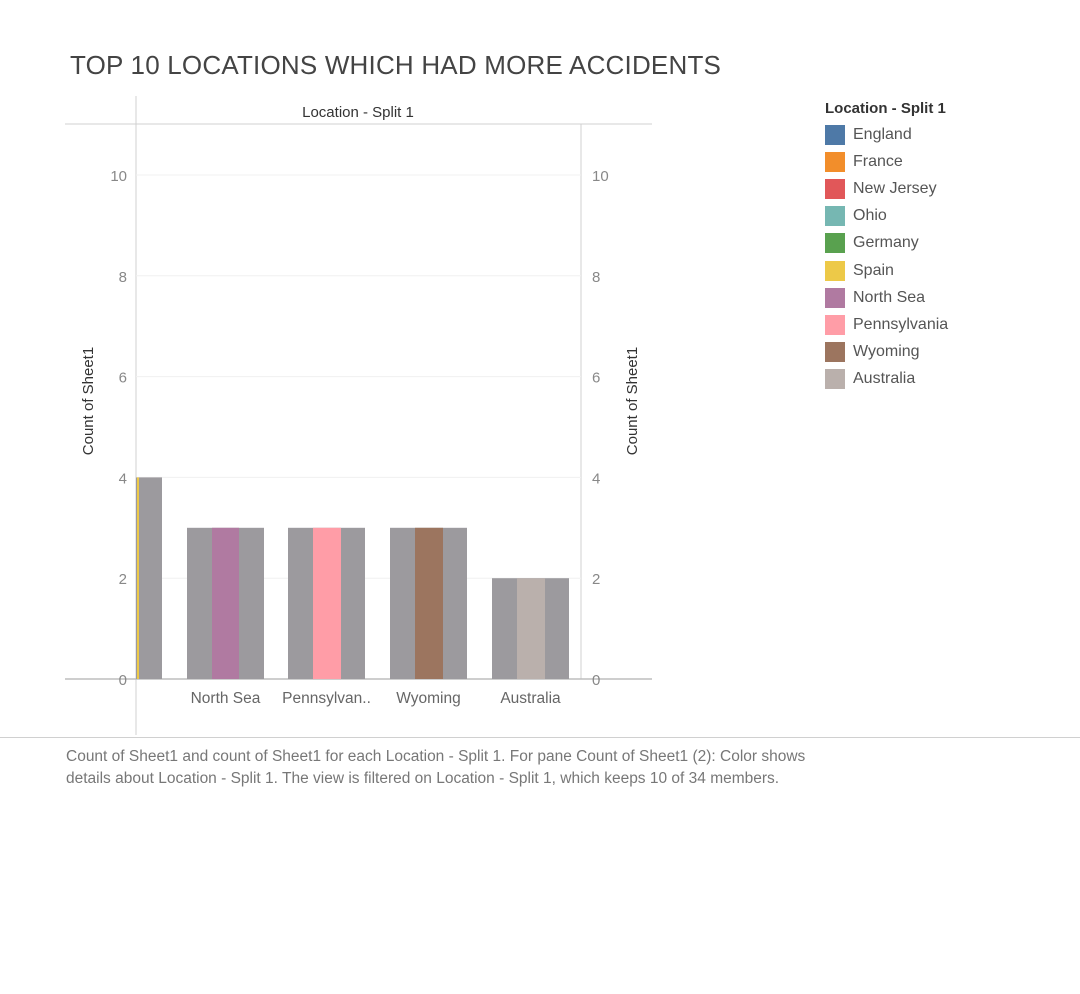 This screenshot has height=994, width=1080. Describe the element at coordinates (123, 478) in the screenshot. I see `y-tick-label: 4` at that location.